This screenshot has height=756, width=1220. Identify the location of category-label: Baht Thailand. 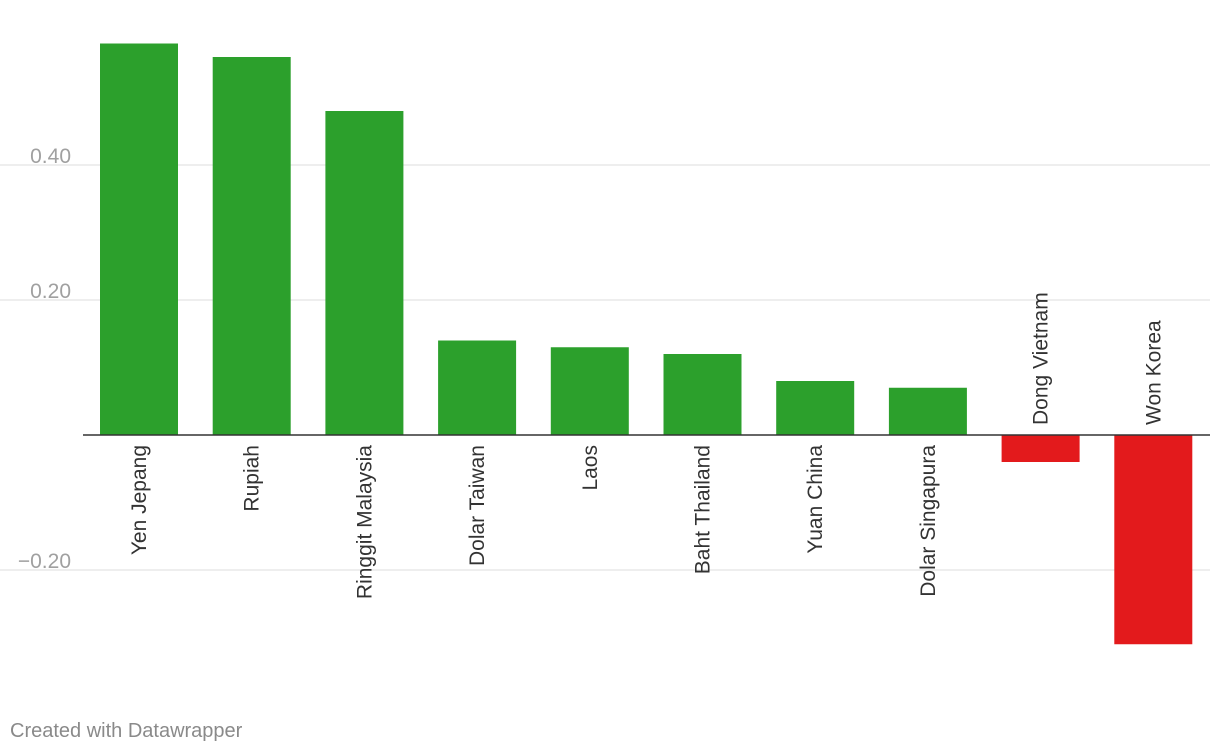
(703, 509).